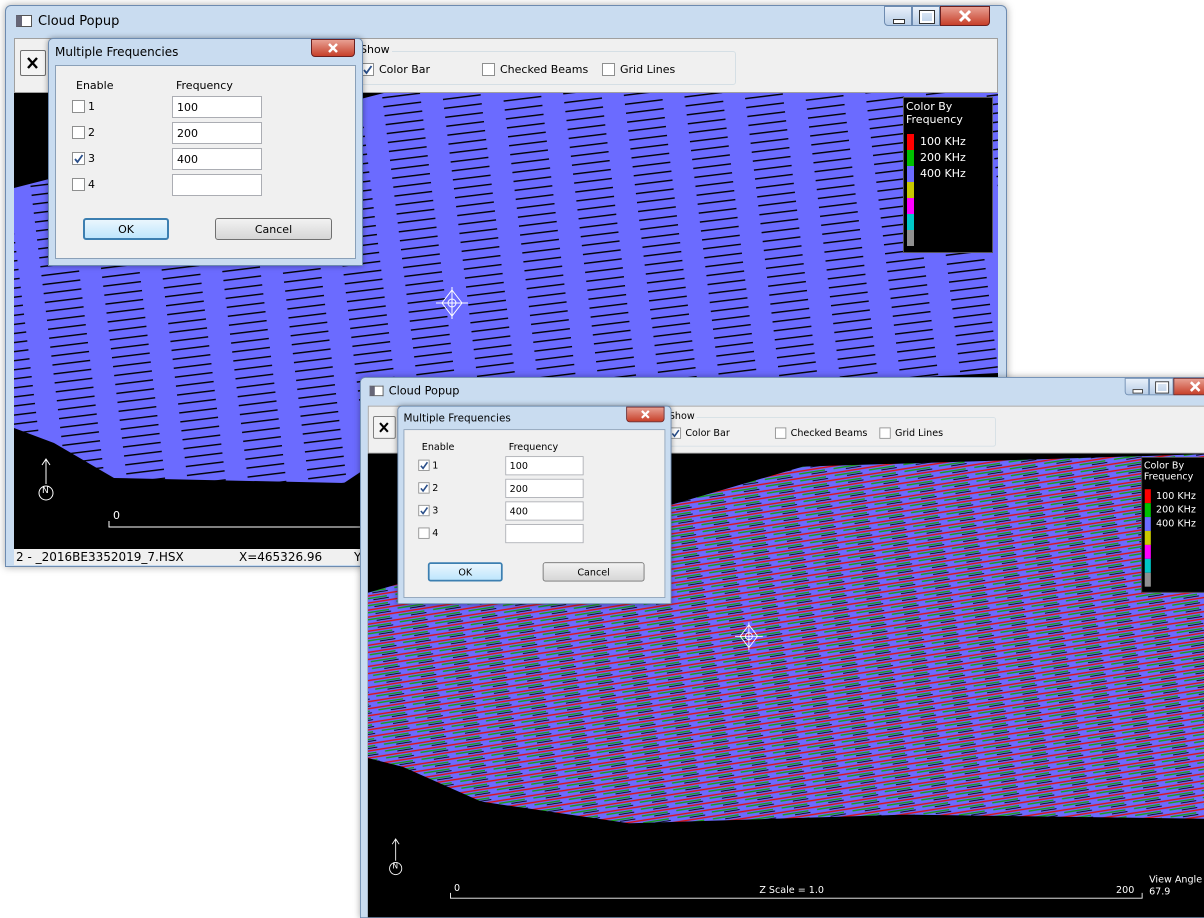 This screenshot has width=1204, height=918. What do you see at coordinates (457, 888) in the screenshot?
I see `scale-start: 0` at bounding box center [457, 888].